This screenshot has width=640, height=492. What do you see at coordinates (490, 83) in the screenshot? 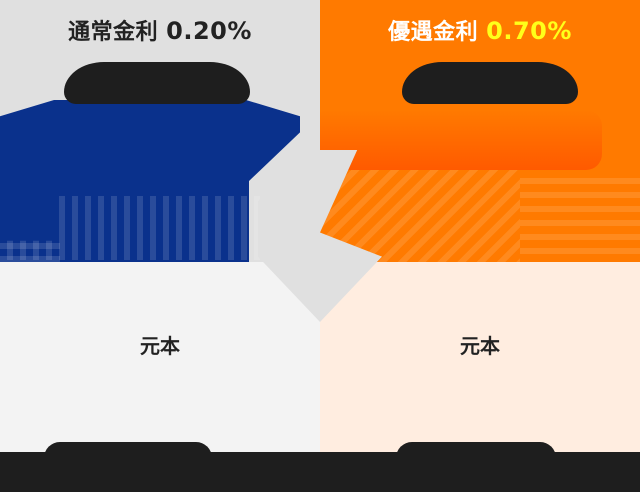
I see `preferential-interest-label-obscured` at bounding box center [490, 83].